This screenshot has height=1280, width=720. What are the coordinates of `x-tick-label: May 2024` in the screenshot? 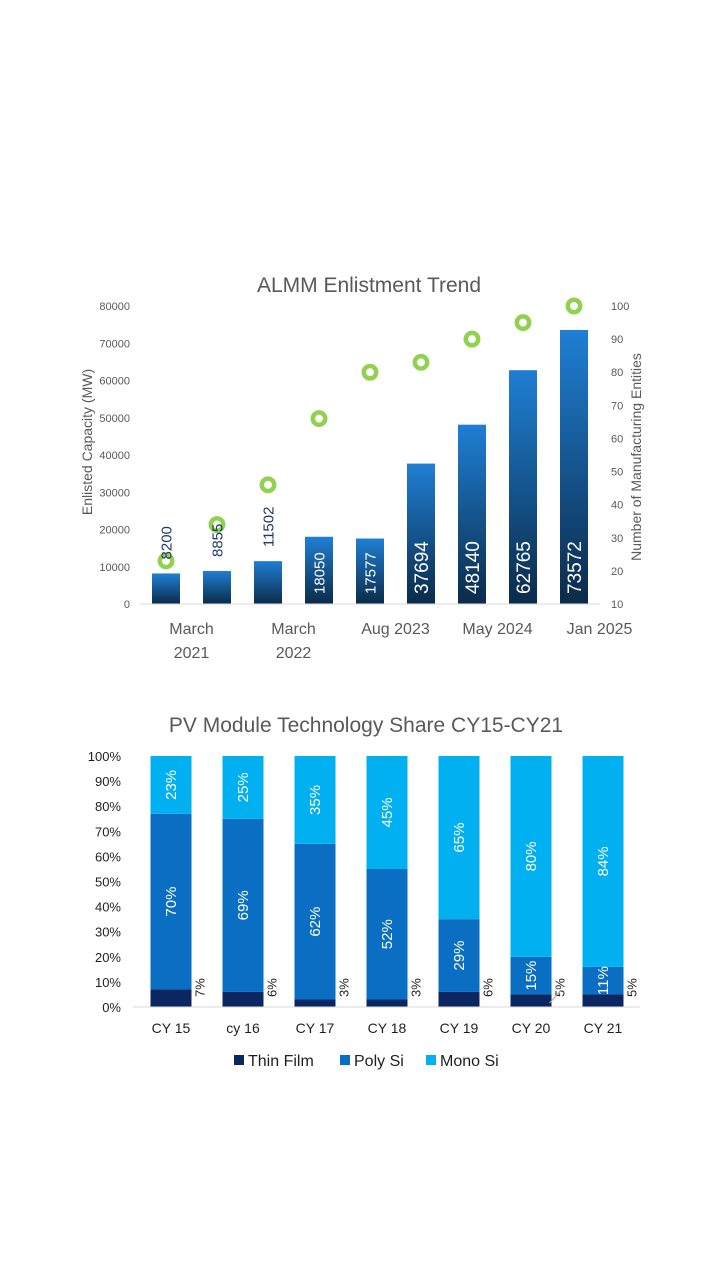 It's located at (497, 629).